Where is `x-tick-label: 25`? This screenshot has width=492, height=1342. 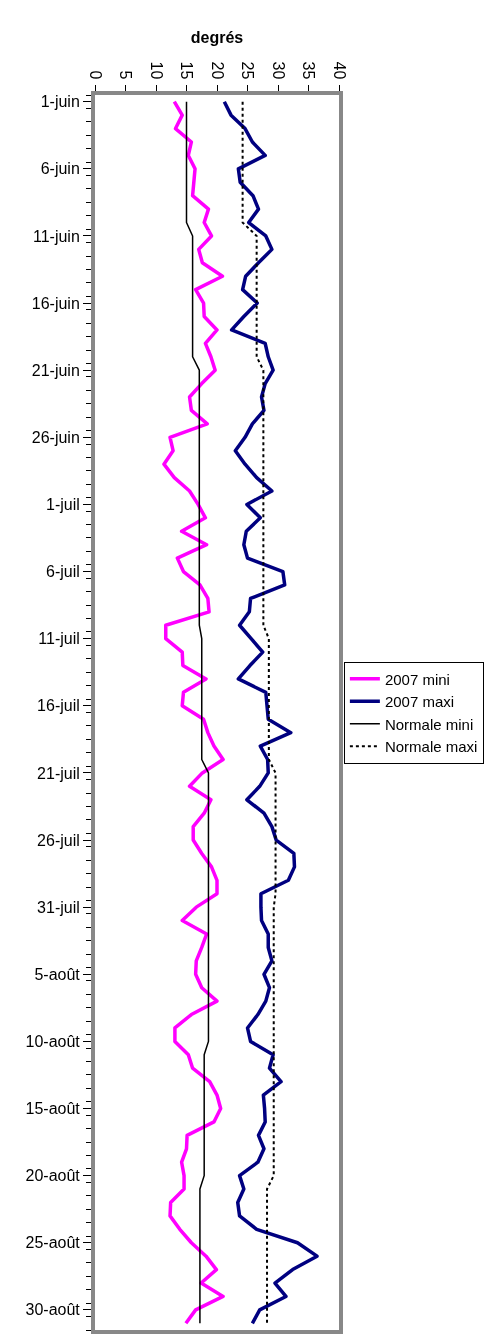
x-tick-label: 25 is located at coordinates (248, 70).